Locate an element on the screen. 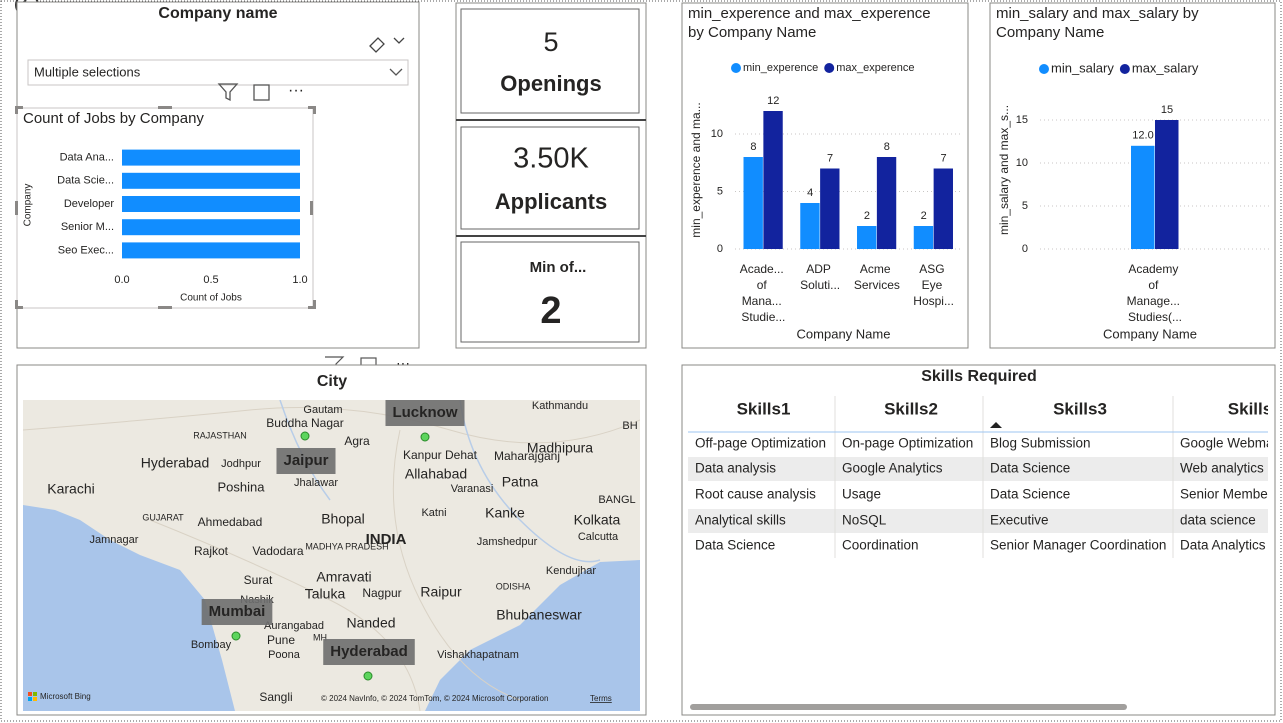 The width and height of the screenshot is (1283, 723). map-place: Jhalawar is located at coordinates (316, 483).